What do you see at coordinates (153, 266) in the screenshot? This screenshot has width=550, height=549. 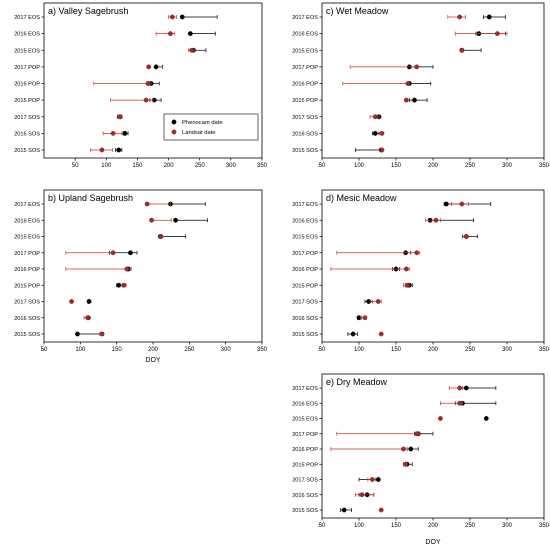 I see `plot-frame` at bounding box center [153, 266].